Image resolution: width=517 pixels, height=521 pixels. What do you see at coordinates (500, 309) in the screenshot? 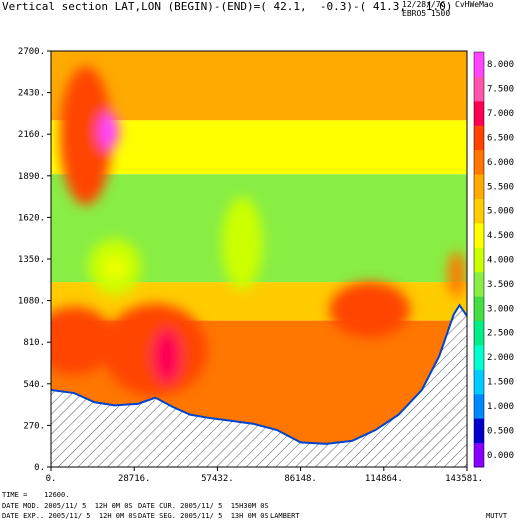
I see `colorbar-label: 3.000` at bounding box center [500, 309].